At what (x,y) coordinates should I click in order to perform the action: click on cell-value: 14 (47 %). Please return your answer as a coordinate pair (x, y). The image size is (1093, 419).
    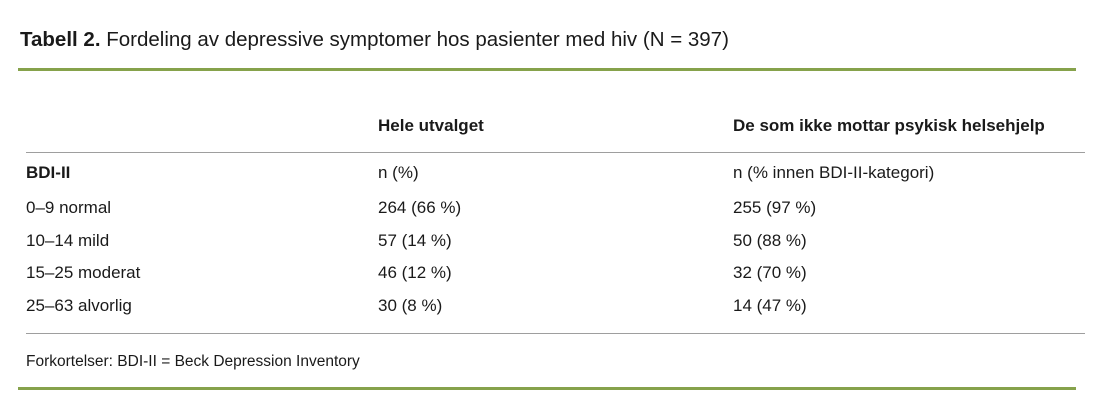
    Looking at the image, I should click on (770, 305).